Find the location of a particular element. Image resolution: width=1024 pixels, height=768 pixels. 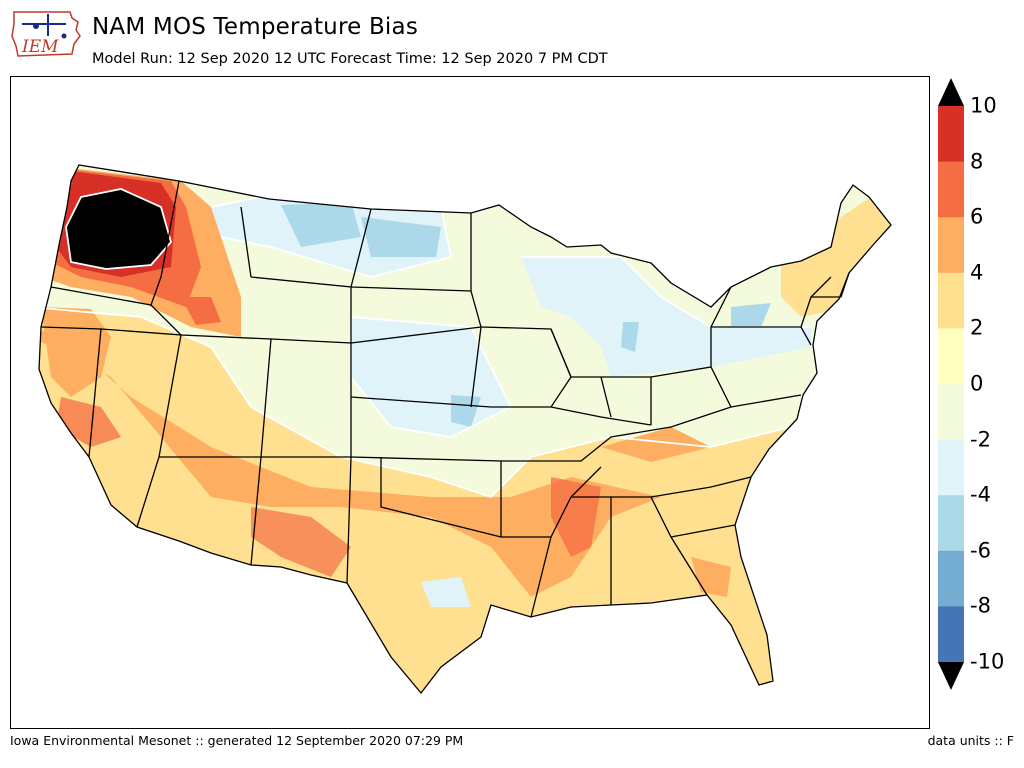

colorbar-tick-label: -4 is located at coordinates (980, 494).